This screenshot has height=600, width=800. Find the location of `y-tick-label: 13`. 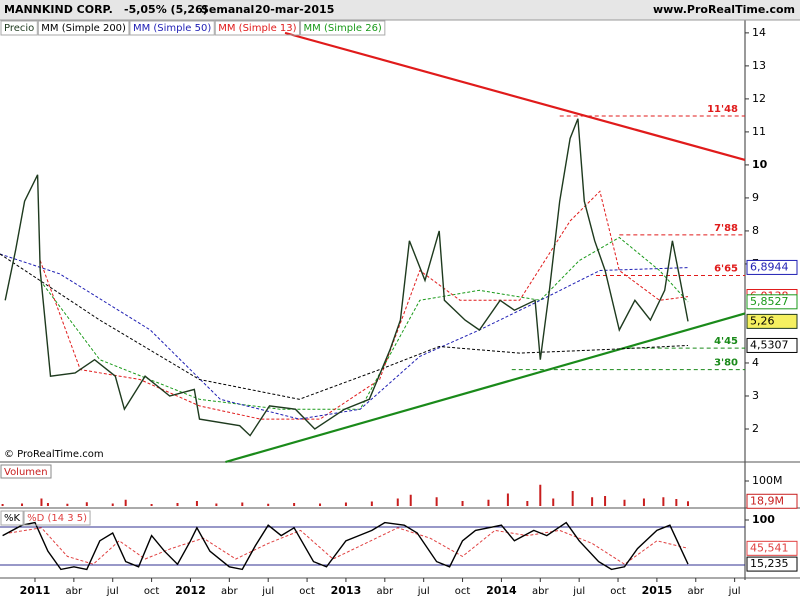

y-tick-label: 13 is located at coordinates (759, 65).